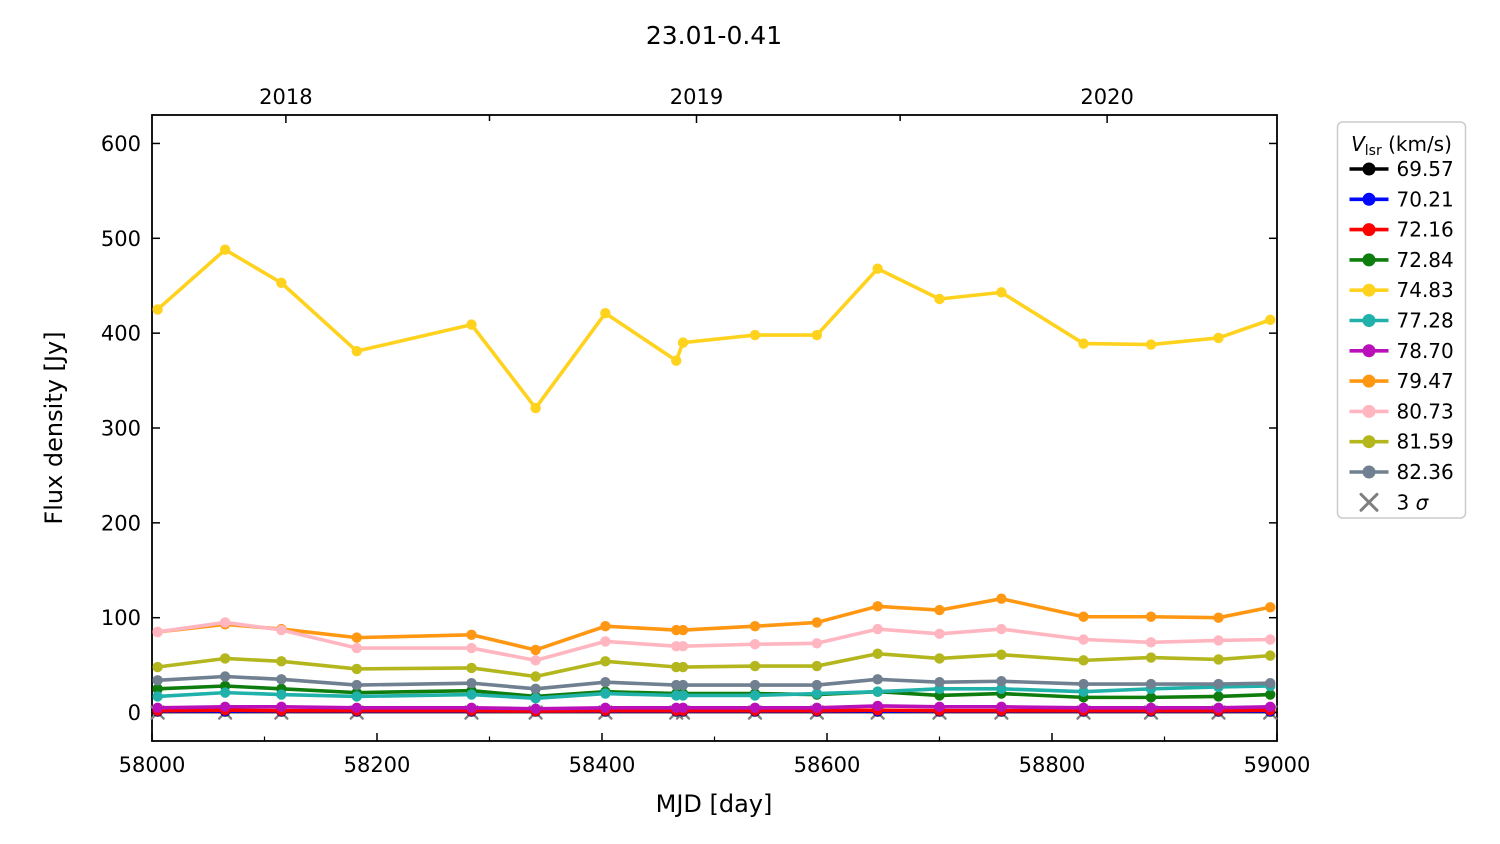 The height and width of the screenshot is (844, 1500). Describe the element at coordinates (1425, 442) in the screenshot. I see `legend-item-label: 81.59` at that location.